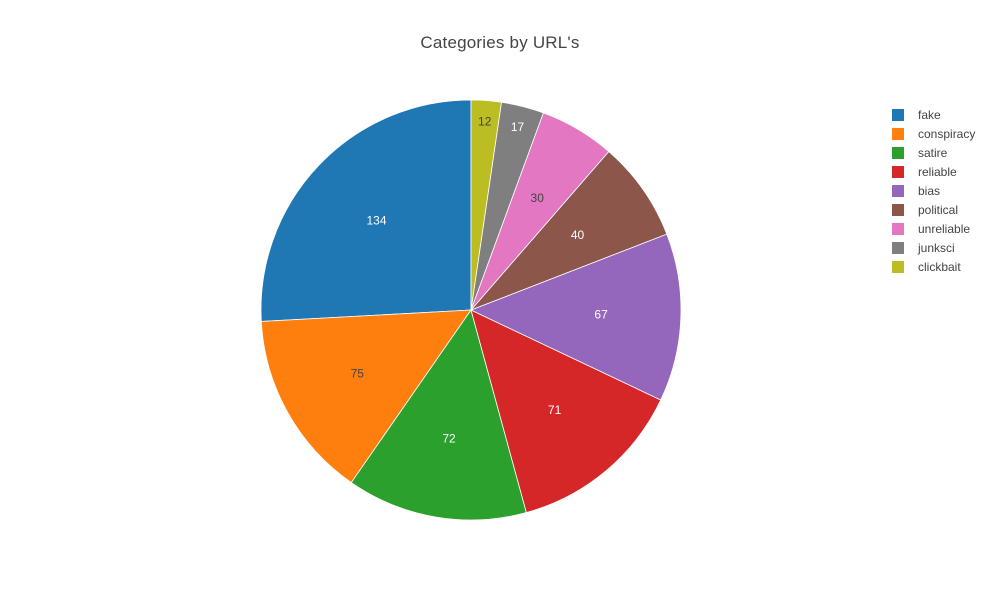 The image size is (1000, 600). Describe the element at coordinates (358, 374) in the screenshot. I see `slice-value-label-conspiracy: 75` at that location.